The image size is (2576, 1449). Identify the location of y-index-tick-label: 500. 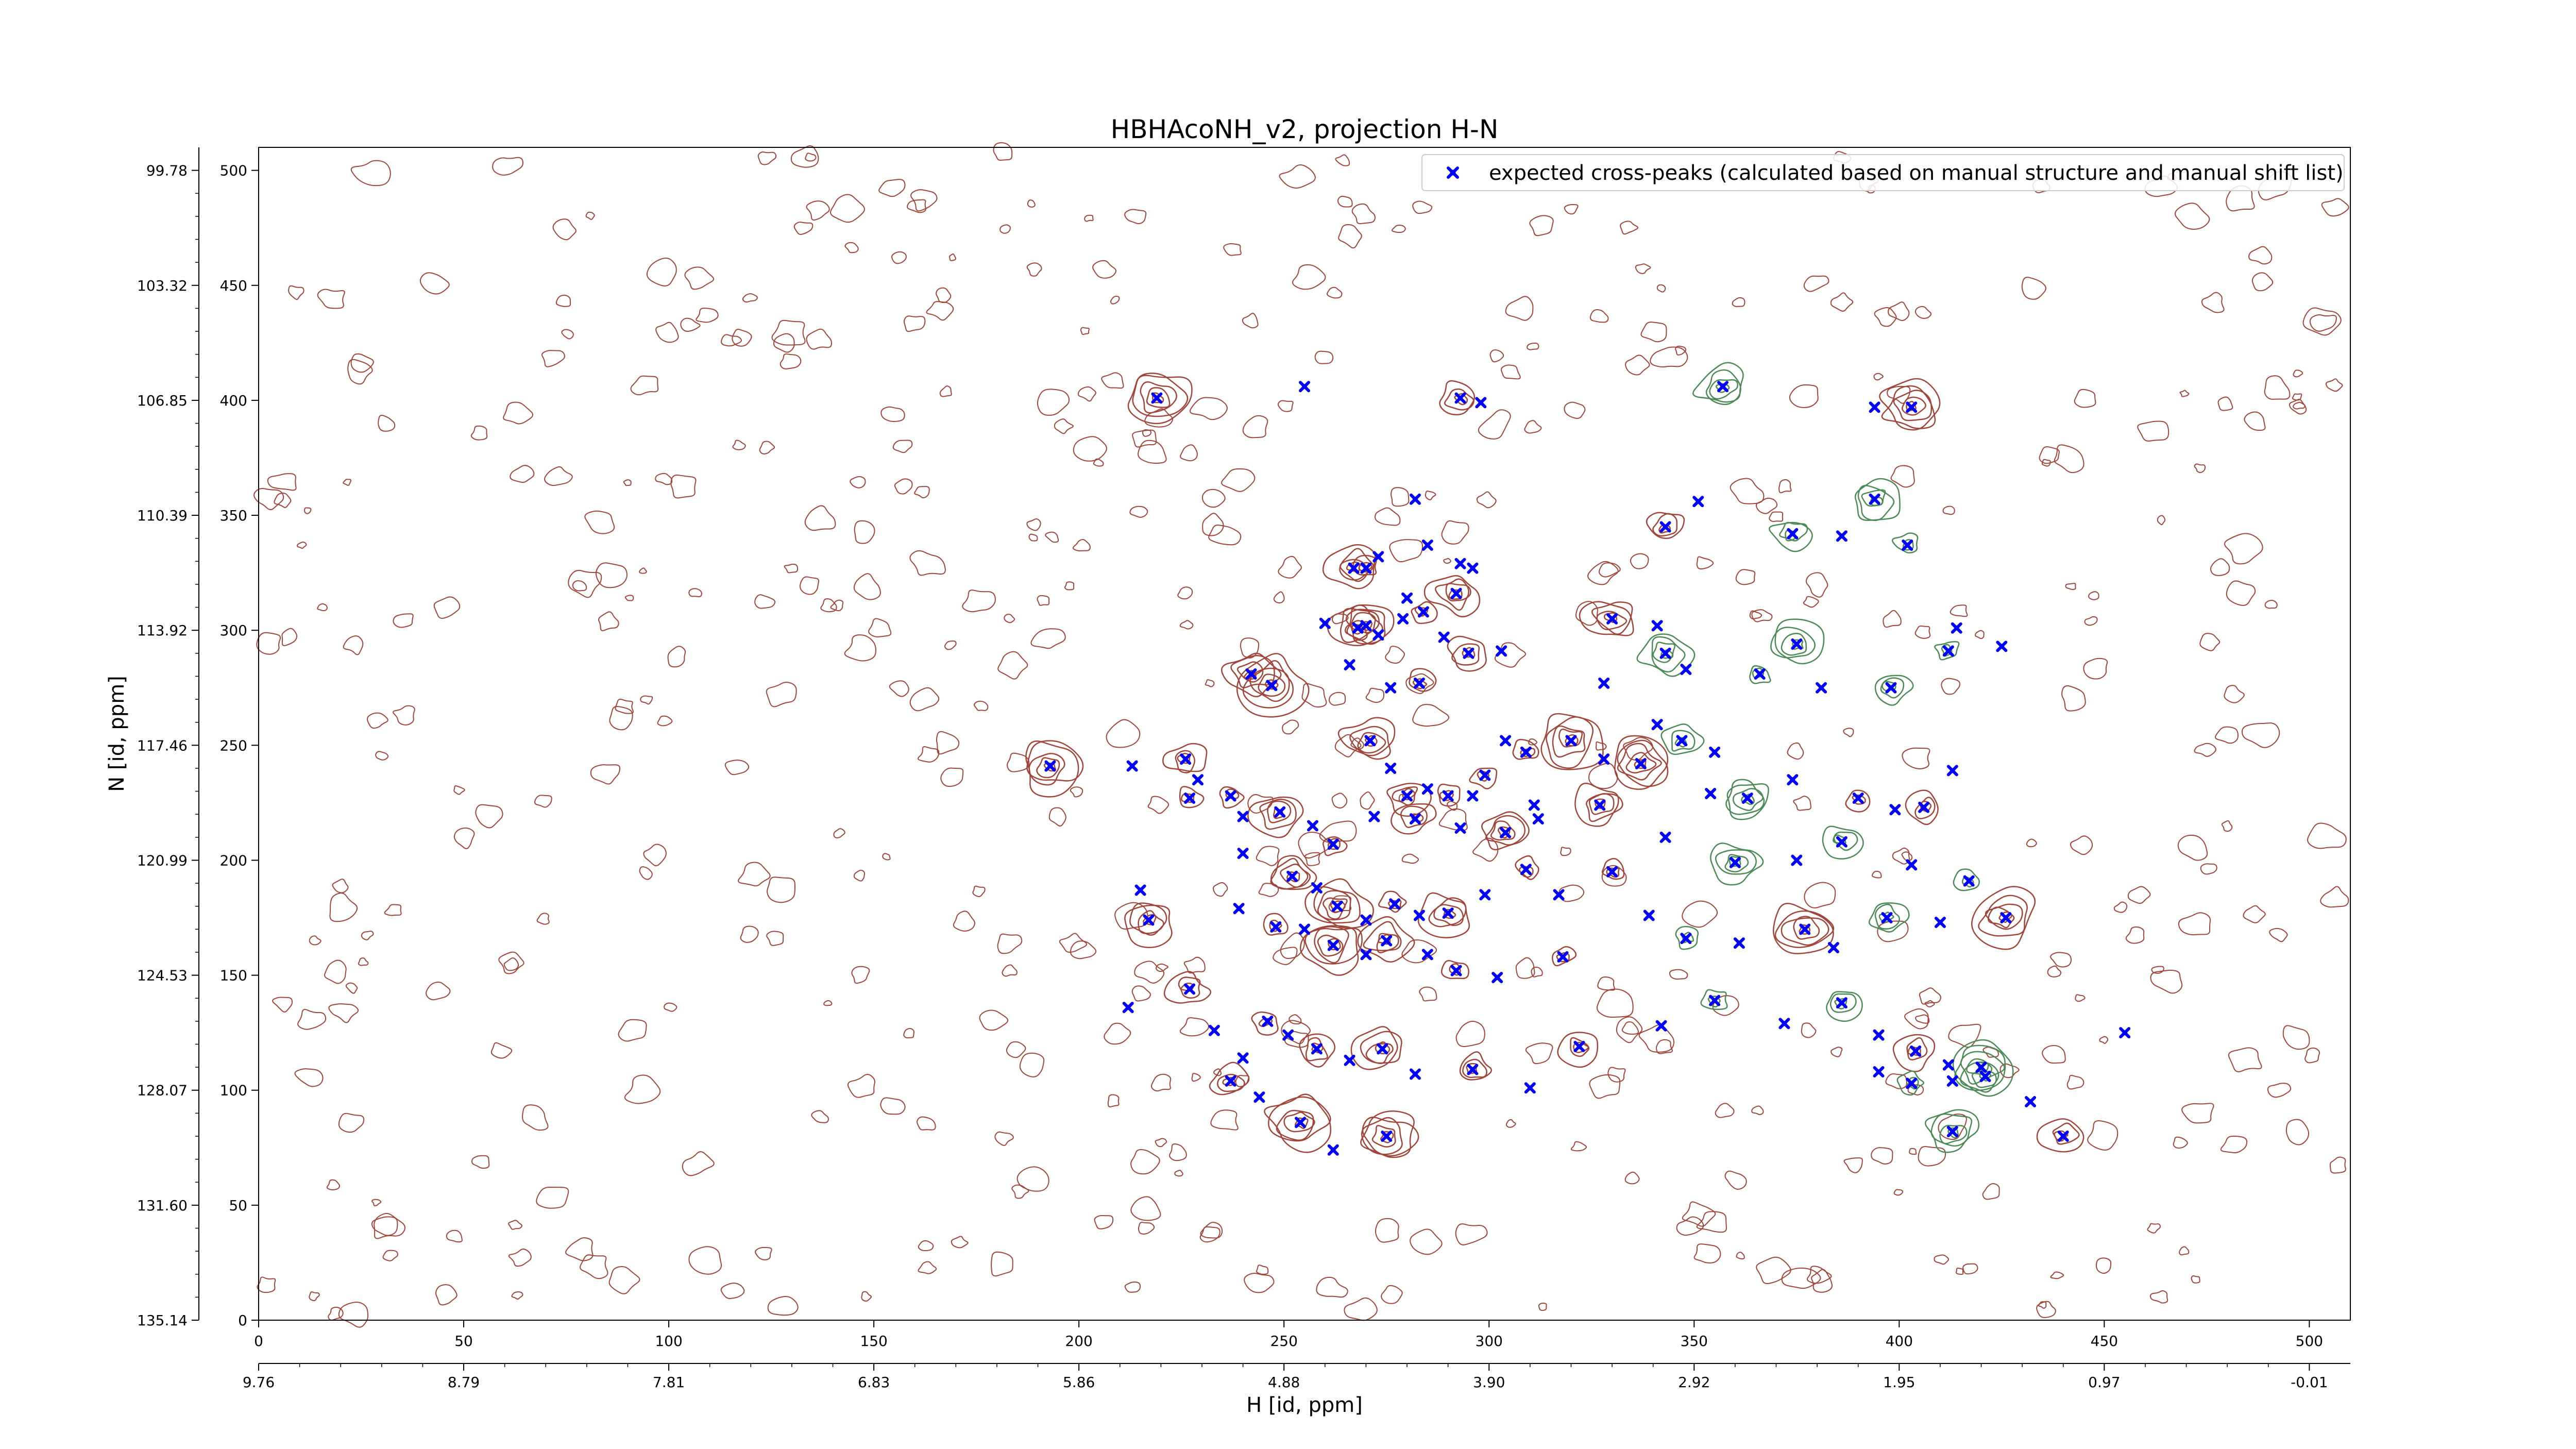
(233, 170).